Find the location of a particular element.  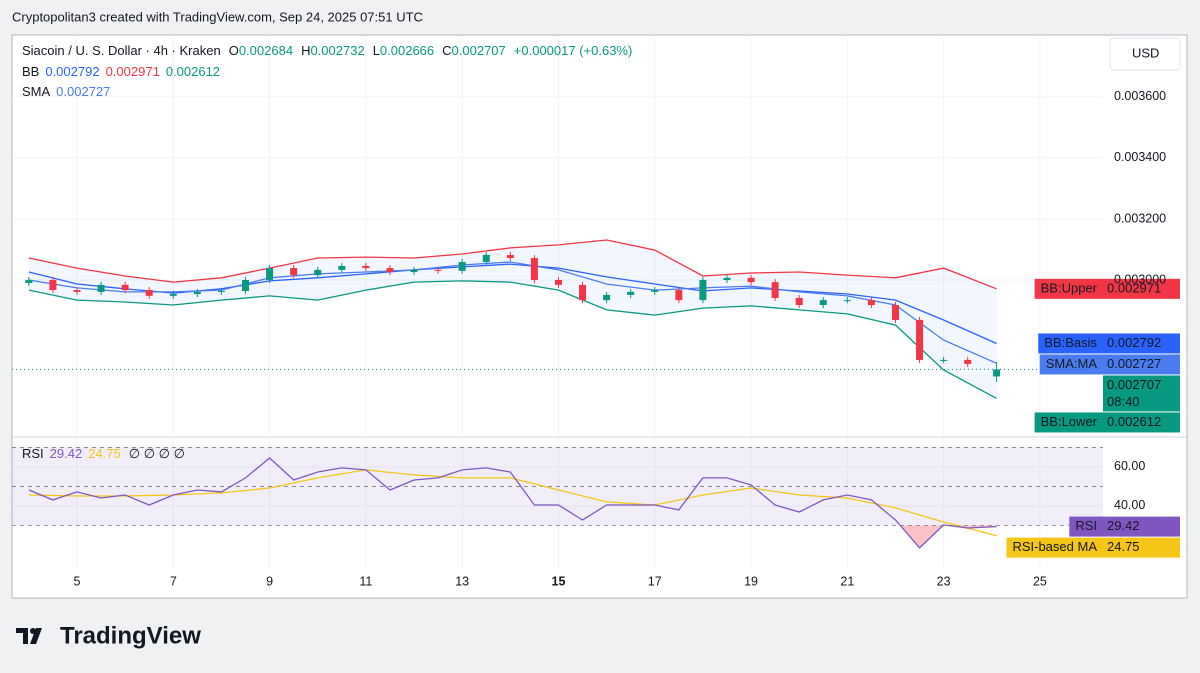

badge-value: 29.42 is located at coordinates (1123, 525).